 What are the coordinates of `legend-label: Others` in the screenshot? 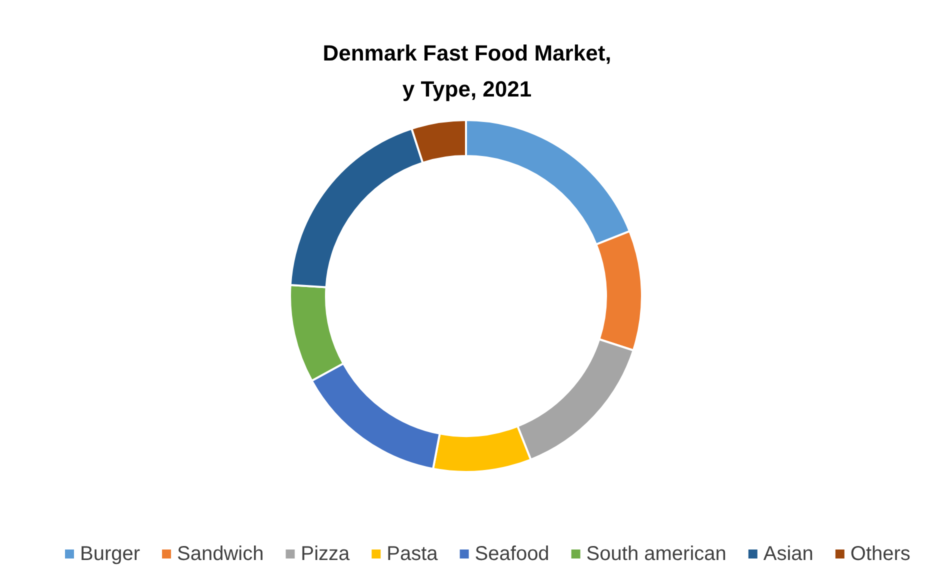 It's located at (880, 554).